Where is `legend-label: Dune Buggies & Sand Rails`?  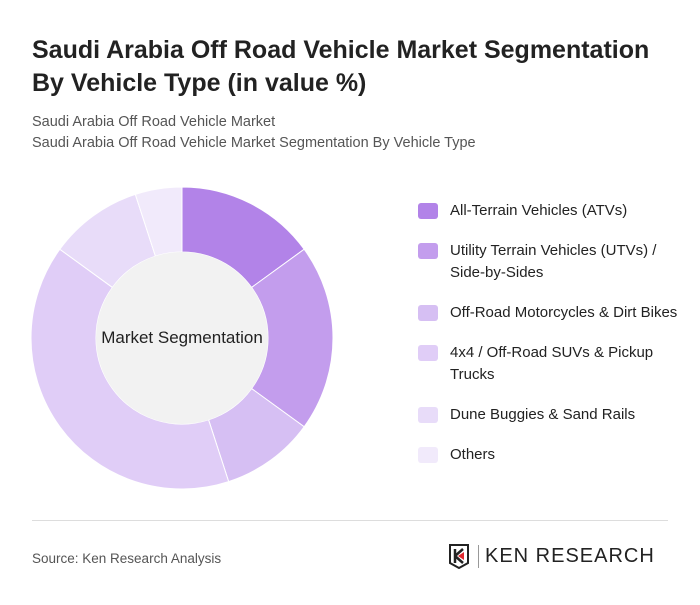
legend-label: Dune Buggies & Sand Rails is located at coordinates (543, 414).